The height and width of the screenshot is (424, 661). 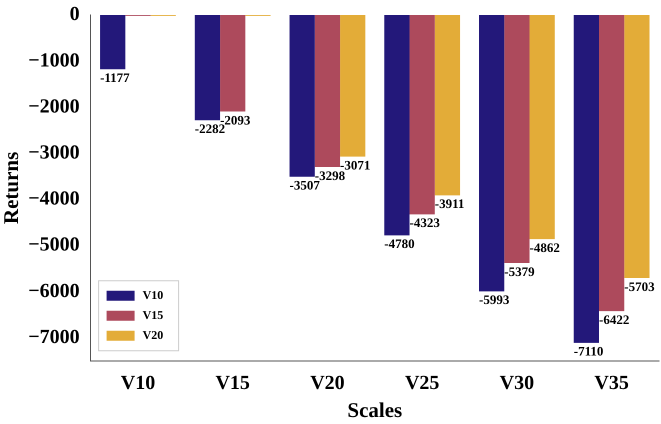 I want to click on data-label: -3507, so click(x=305, y=185).